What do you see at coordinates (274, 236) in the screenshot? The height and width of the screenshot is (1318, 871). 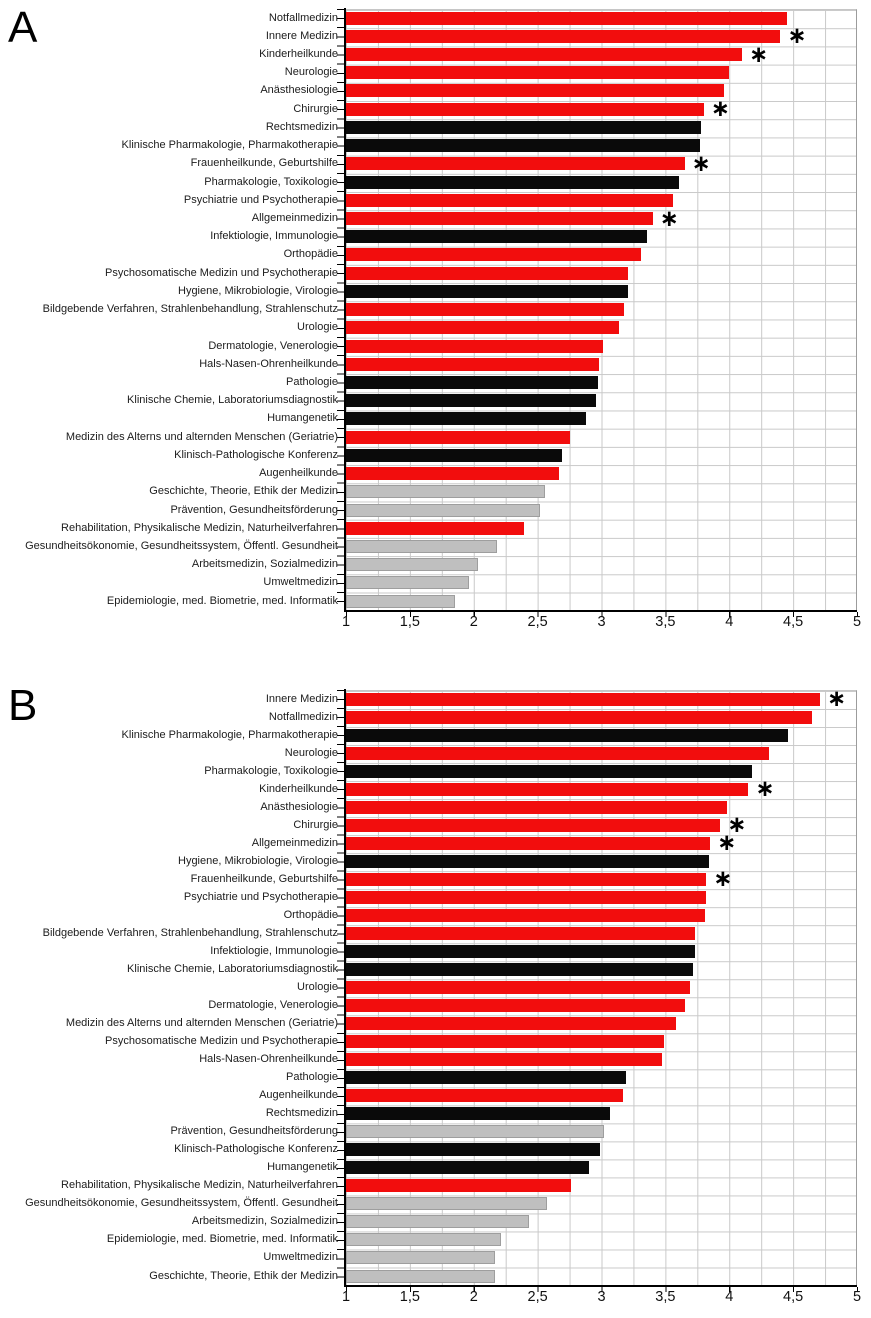 I see `bar-label: Infektiologie, Immunologie` at bounding box center [274, 236].